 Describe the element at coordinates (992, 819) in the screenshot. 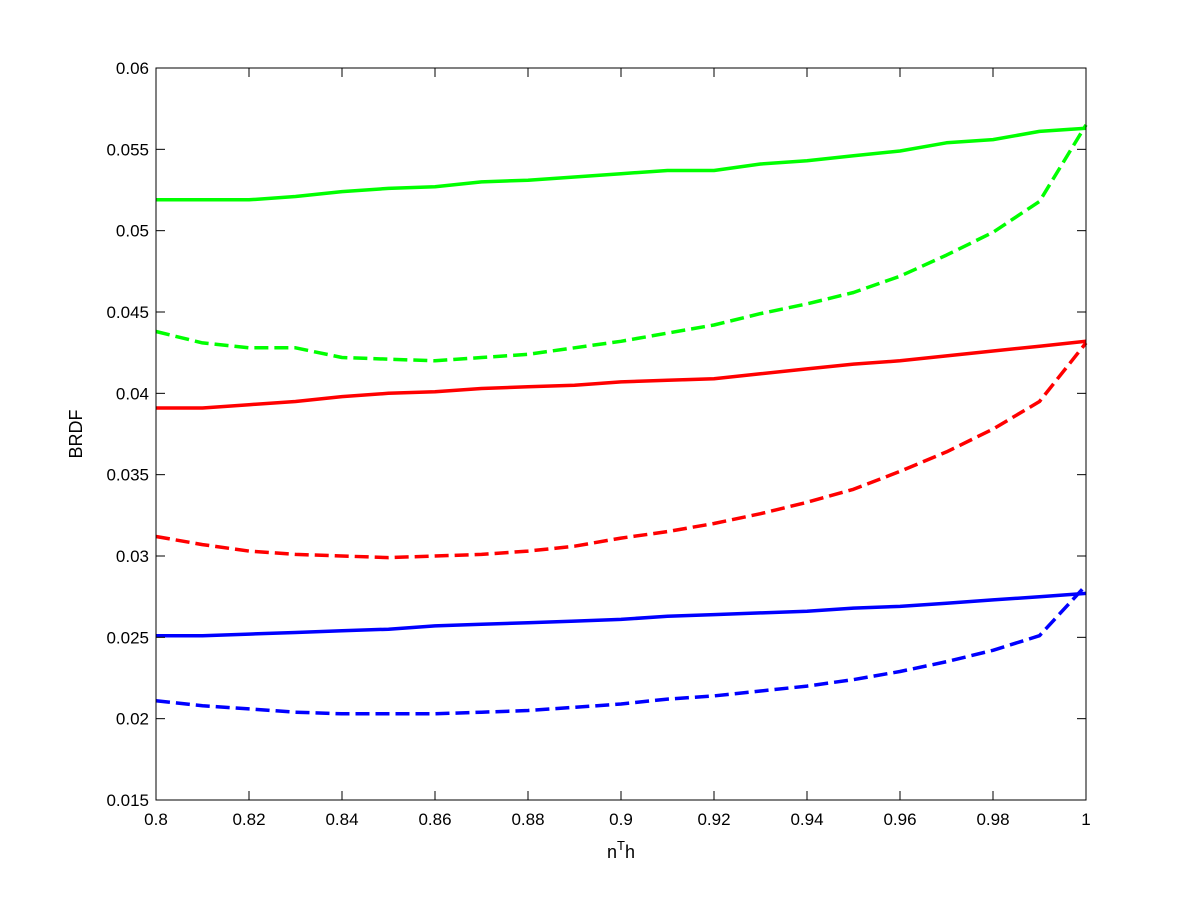

I see `x-tick-label: 0.98` at that location.